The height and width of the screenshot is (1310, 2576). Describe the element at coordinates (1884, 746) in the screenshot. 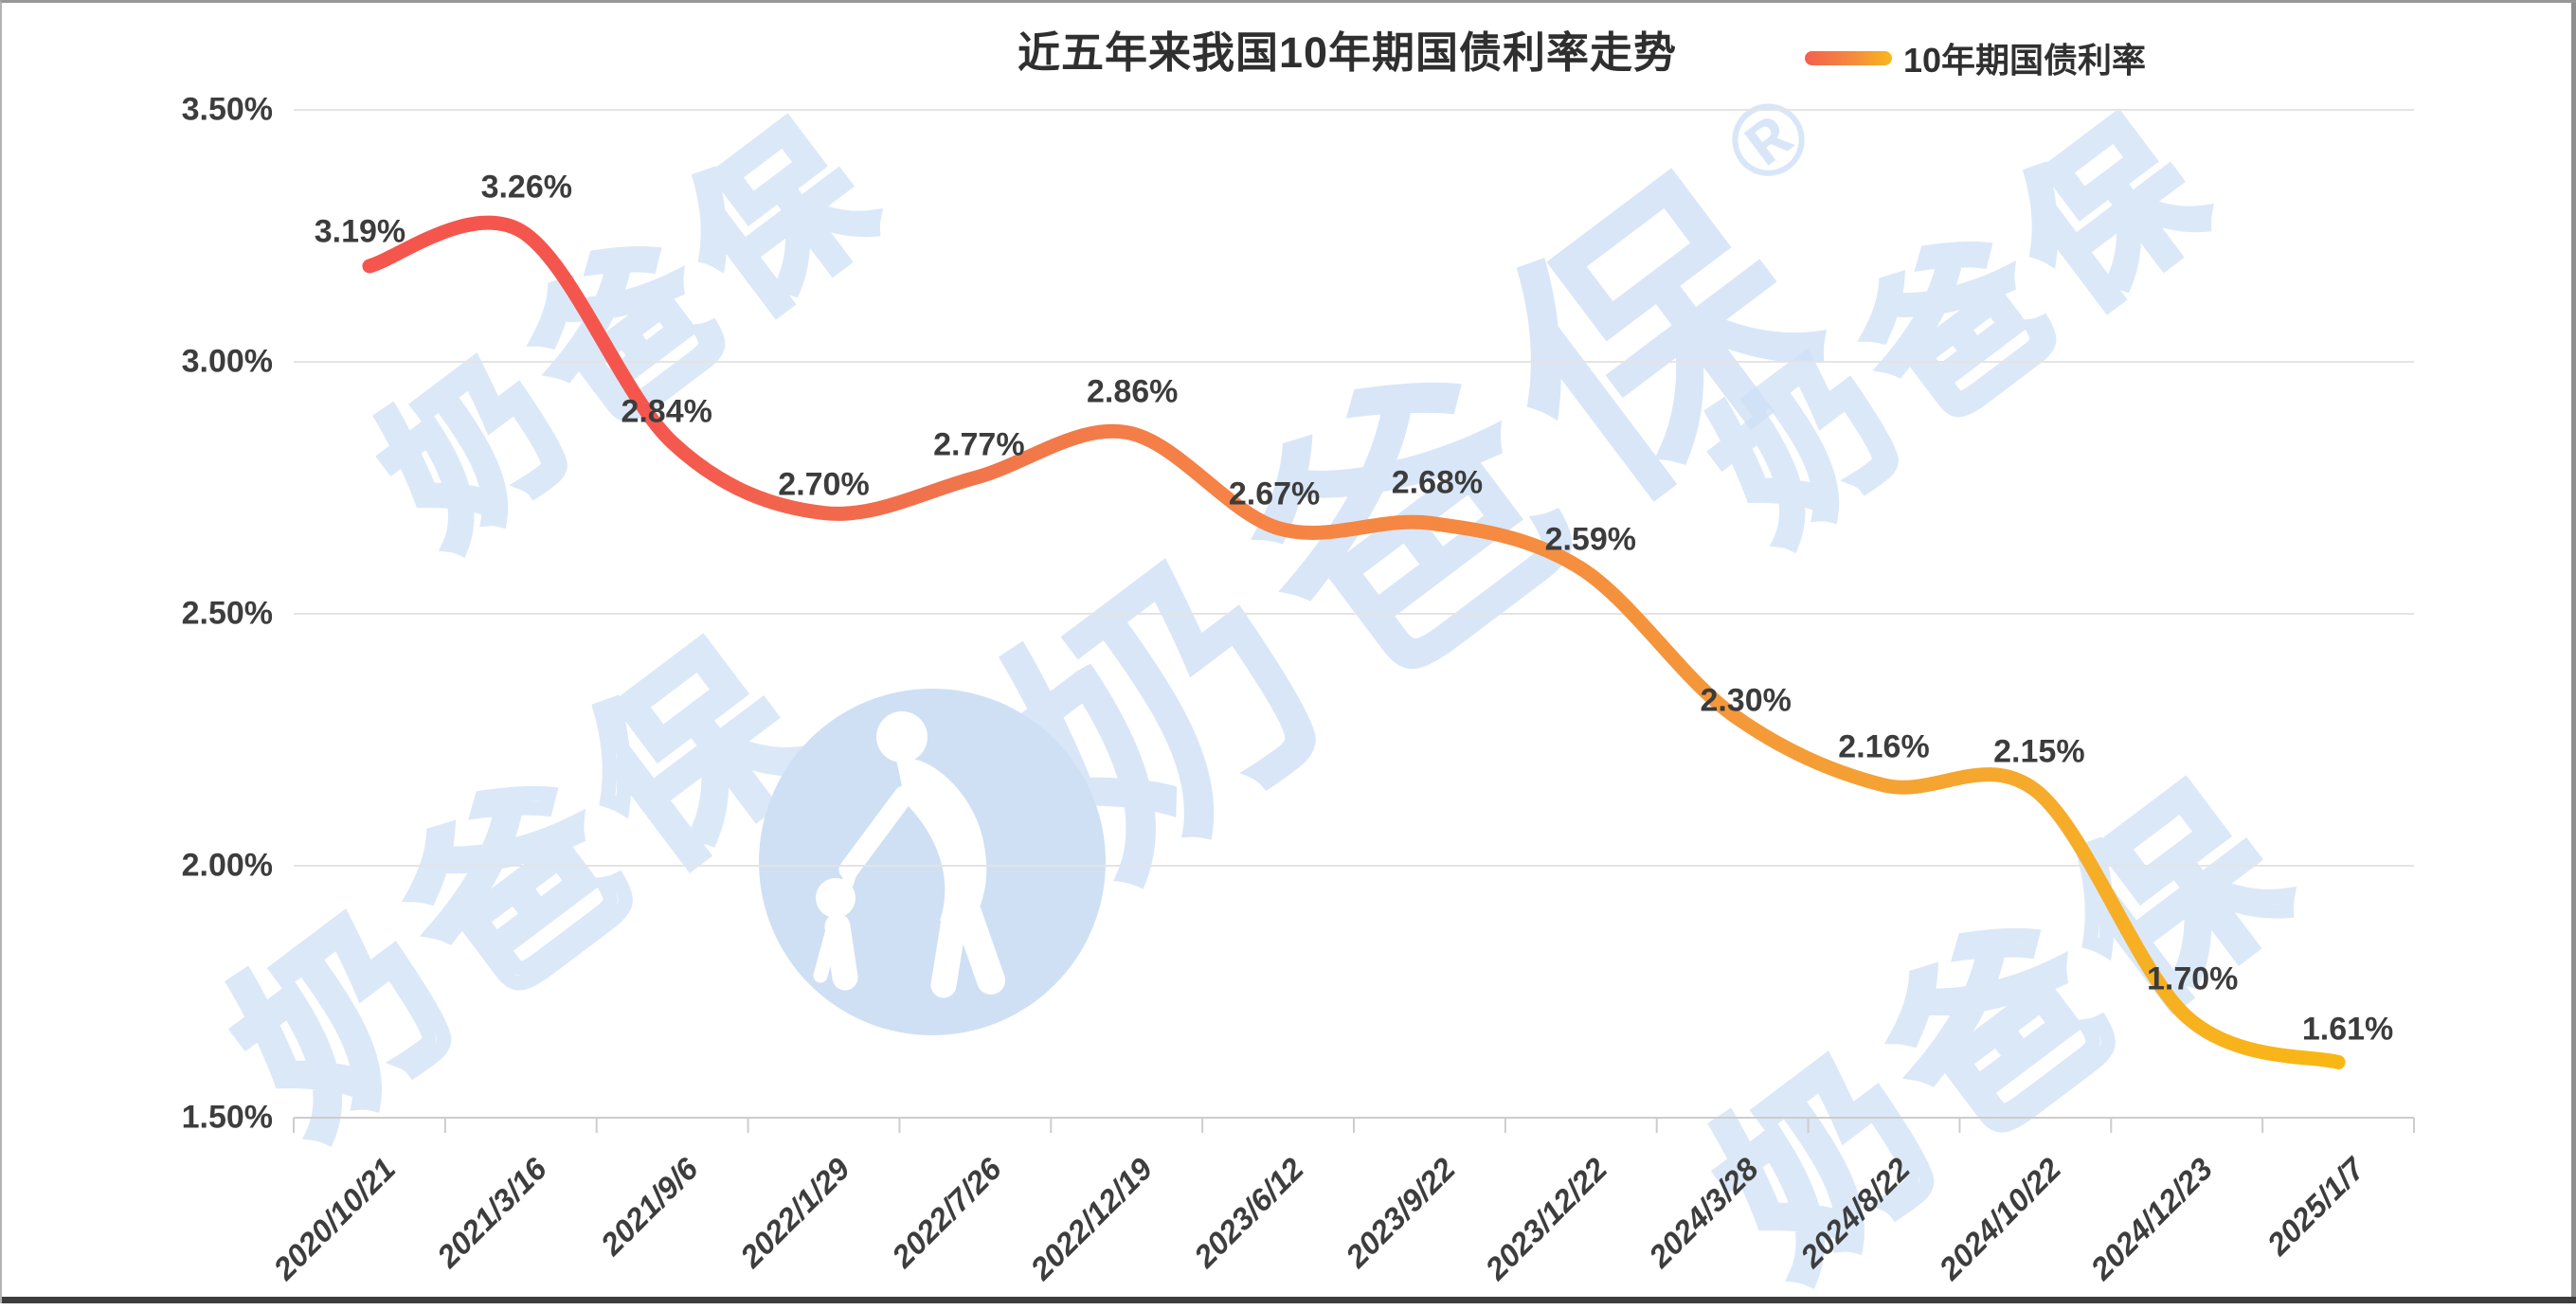

I see `data-point-label: 2.16%` at that location.